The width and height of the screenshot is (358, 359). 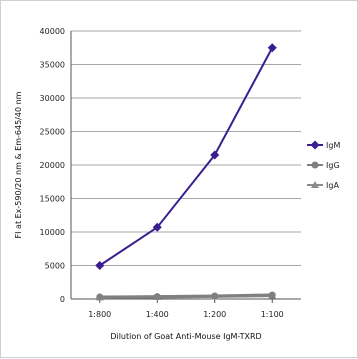 What do you see at coordinates (332, 185) in the screenshot?
I see `legend-label-iga: IgA` at bounding box center [332, 185].